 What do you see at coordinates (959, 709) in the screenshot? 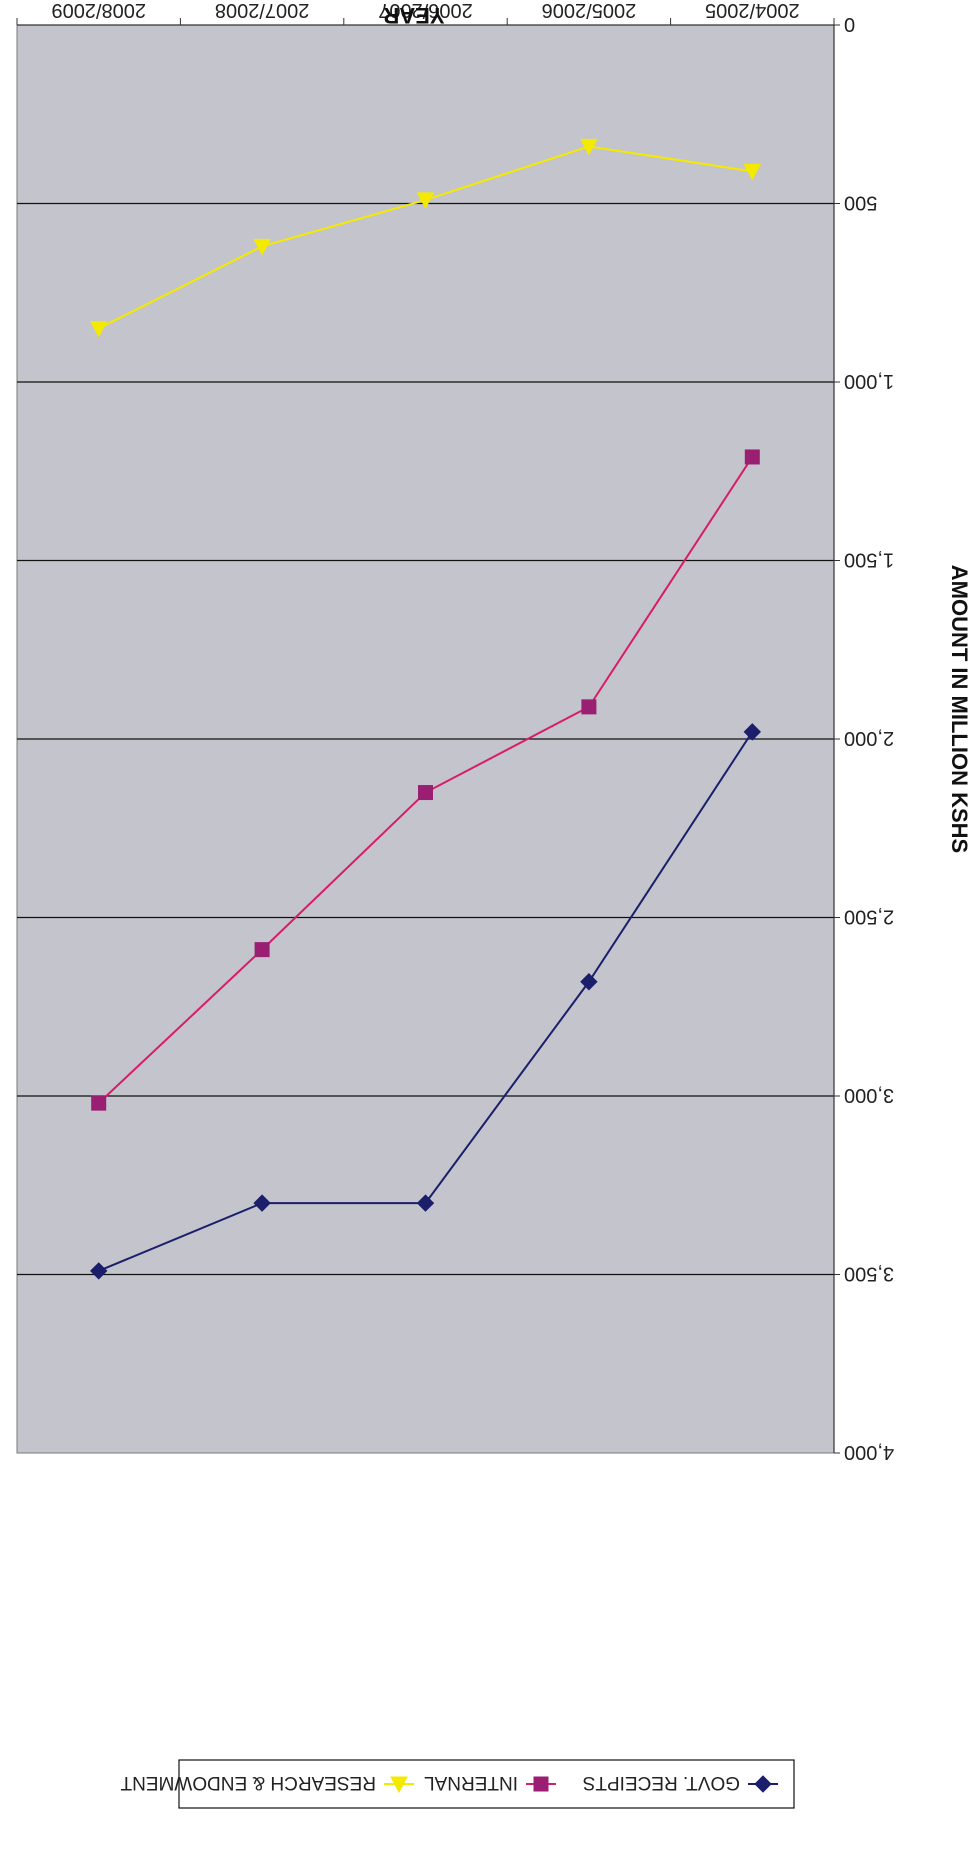
I see `y-axis-title: AMOUNT IN MILLION KSHS` at bounding box center [959, 709].